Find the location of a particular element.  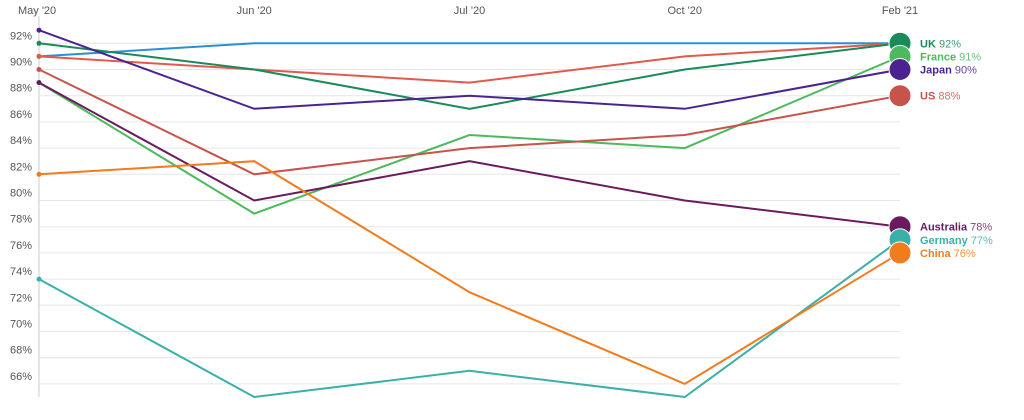

y-tick-label: 66% is located at coordinates (21, 377).